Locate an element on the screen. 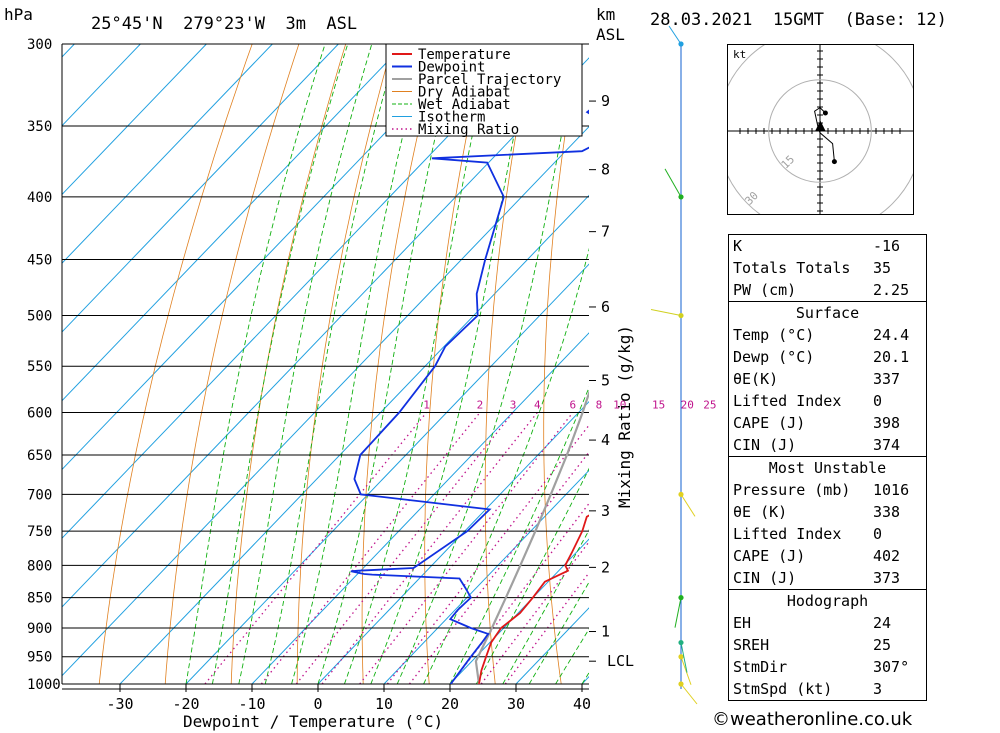 The height and width of the screenshot is (733, 1000). index-name: θE(K) is located at coordinates (756, 379).